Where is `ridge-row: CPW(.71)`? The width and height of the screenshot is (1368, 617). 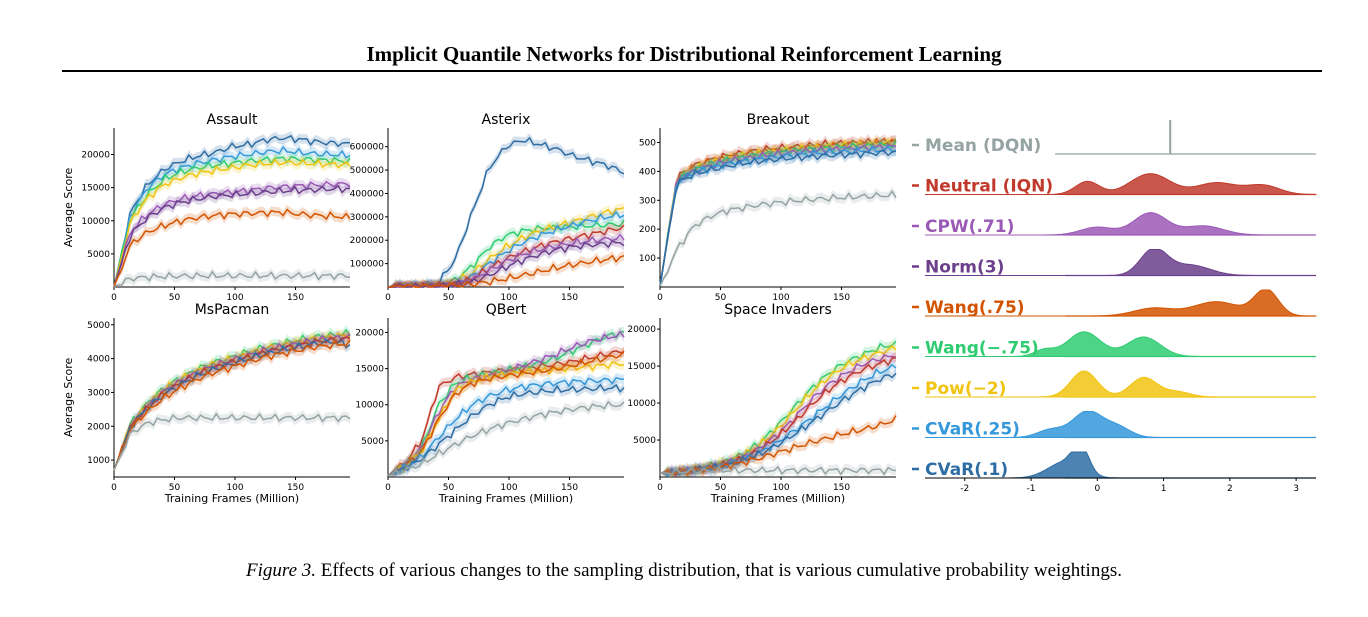
ridge-row: CPW(.71) is located at coordinates (1114, 224).